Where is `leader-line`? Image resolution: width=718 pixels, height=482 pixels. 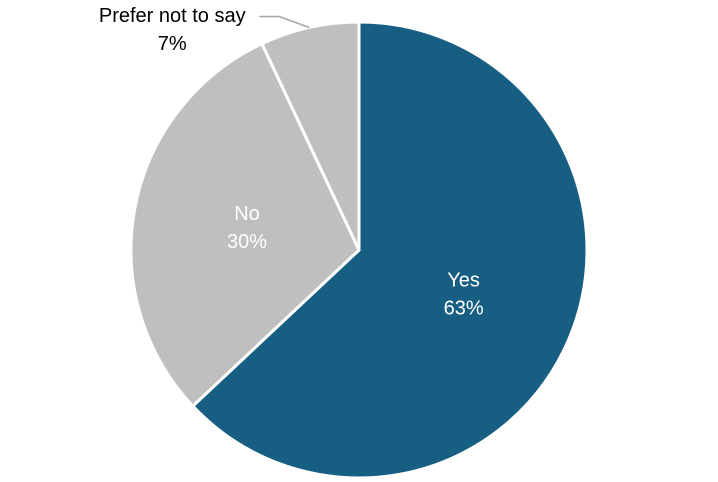 leader-line is located at coordinates (284, 22).